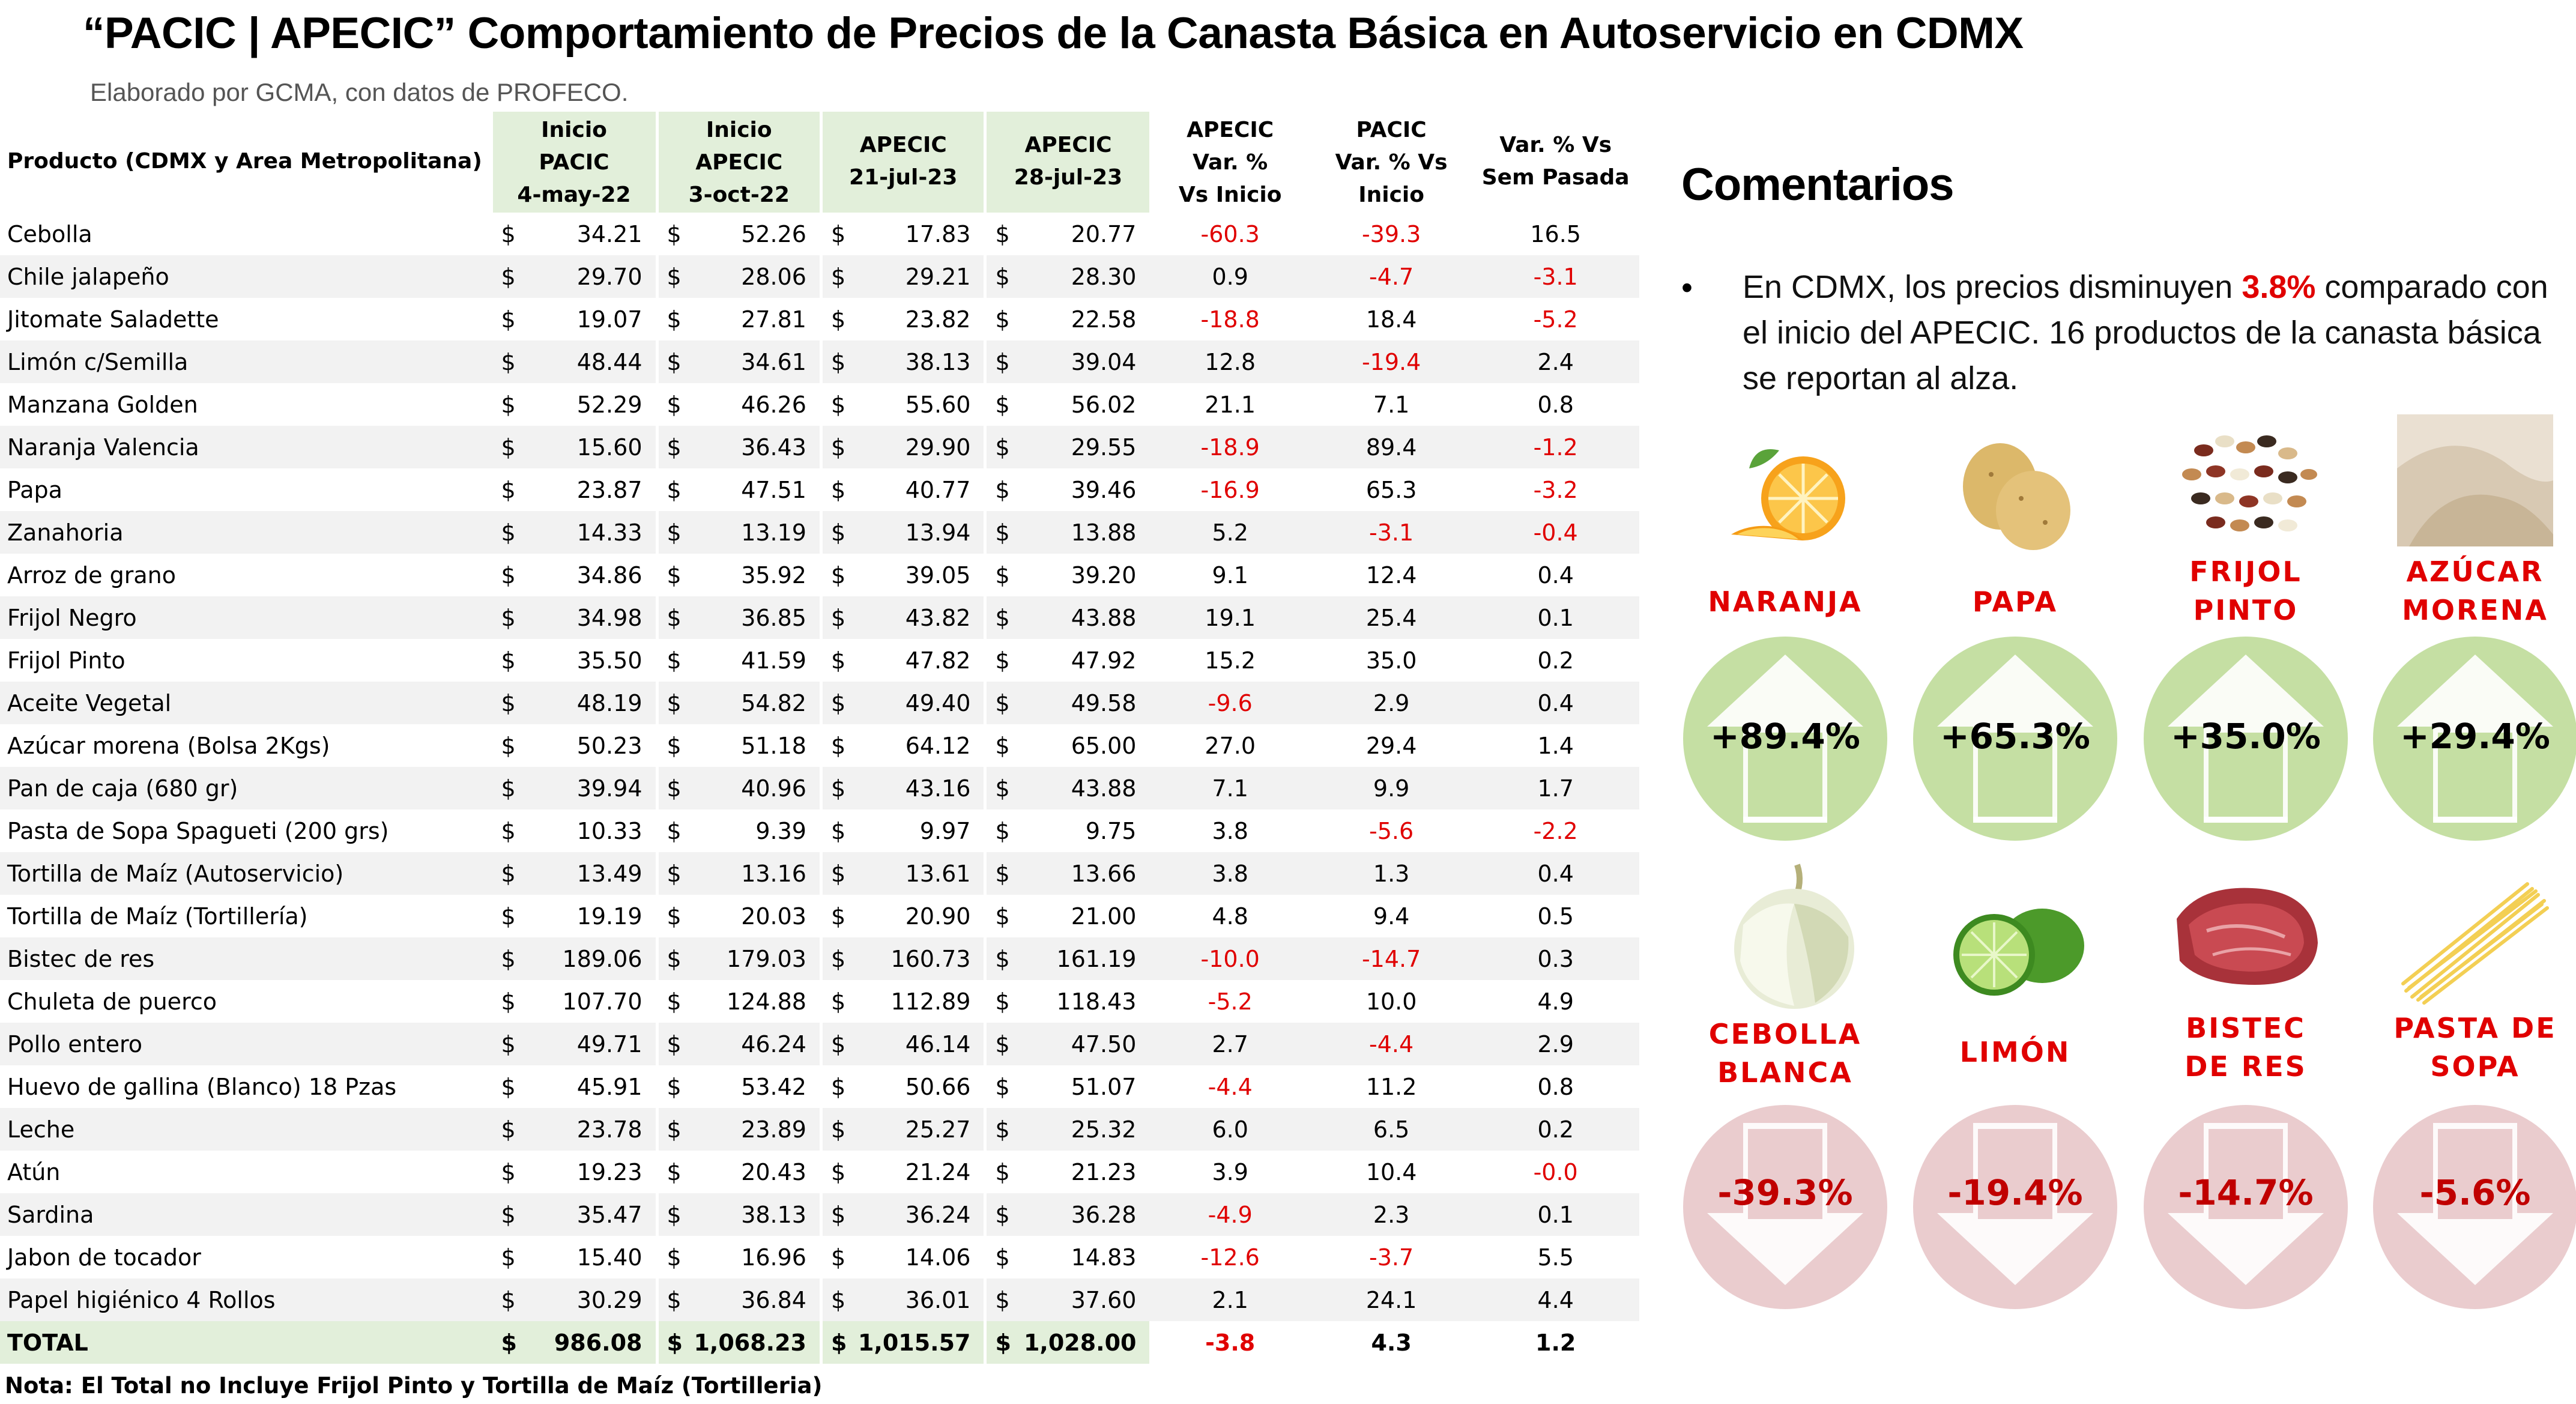  I want to click on price-value: 45.91, so click(609, 1086).